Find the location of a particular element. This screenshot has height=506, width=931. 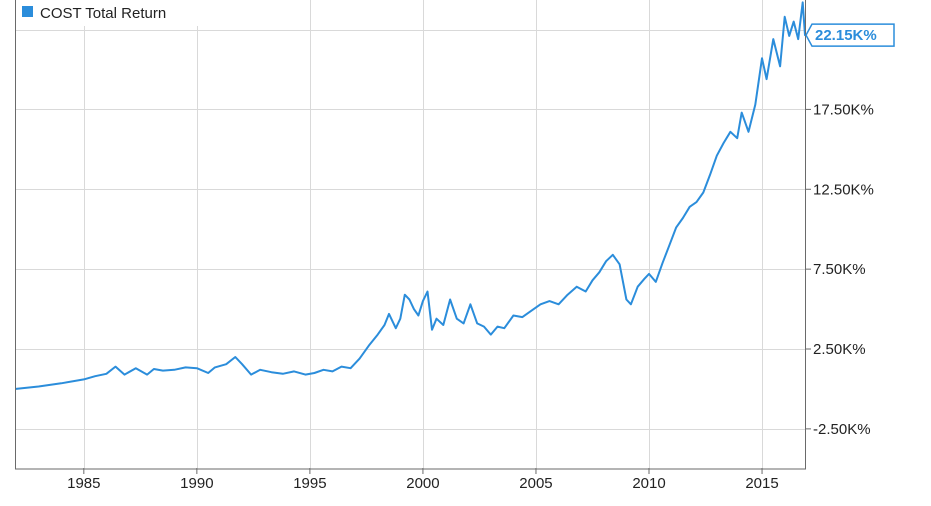

x-tick-label: 1995 is located at coordinates (309, 483).